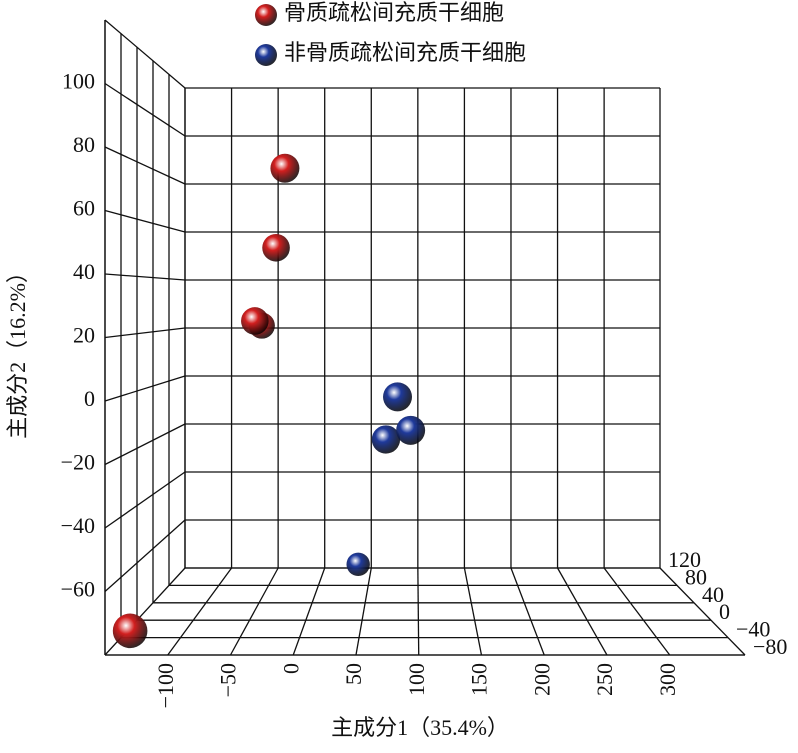 The width and height of the screenshot is (798, 753). I want to click on x-tick-label: 50, so click(353, 674).